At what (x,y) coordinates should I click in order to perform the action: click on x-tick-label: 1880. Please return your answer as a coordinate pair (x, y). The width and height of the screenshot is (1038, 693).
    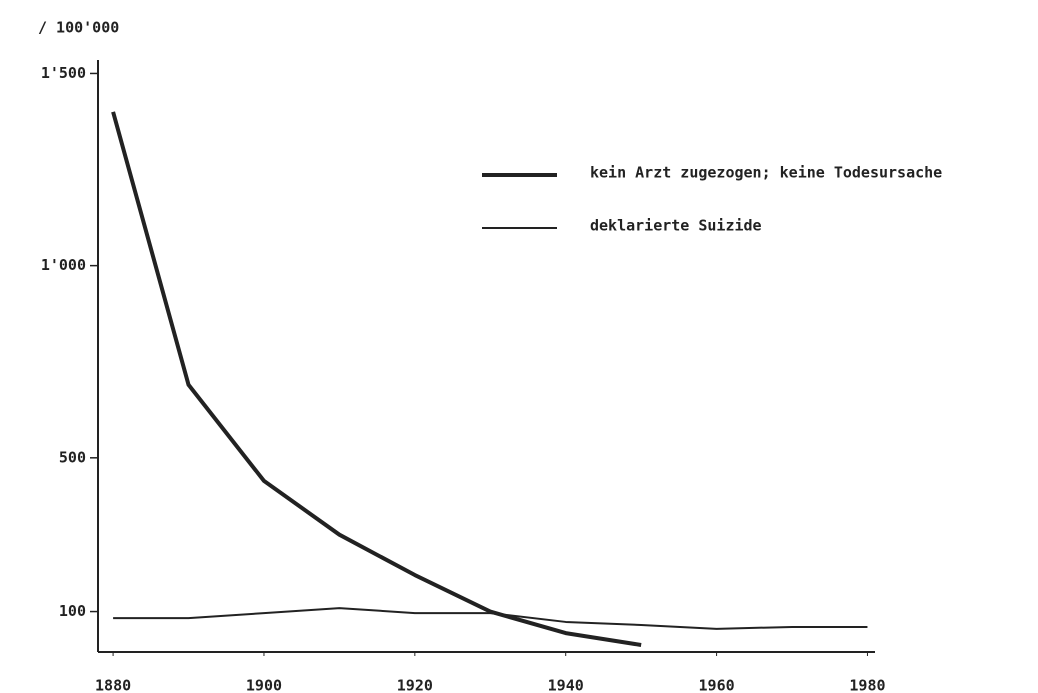
    Looking at the image, I should click on (113, 685).